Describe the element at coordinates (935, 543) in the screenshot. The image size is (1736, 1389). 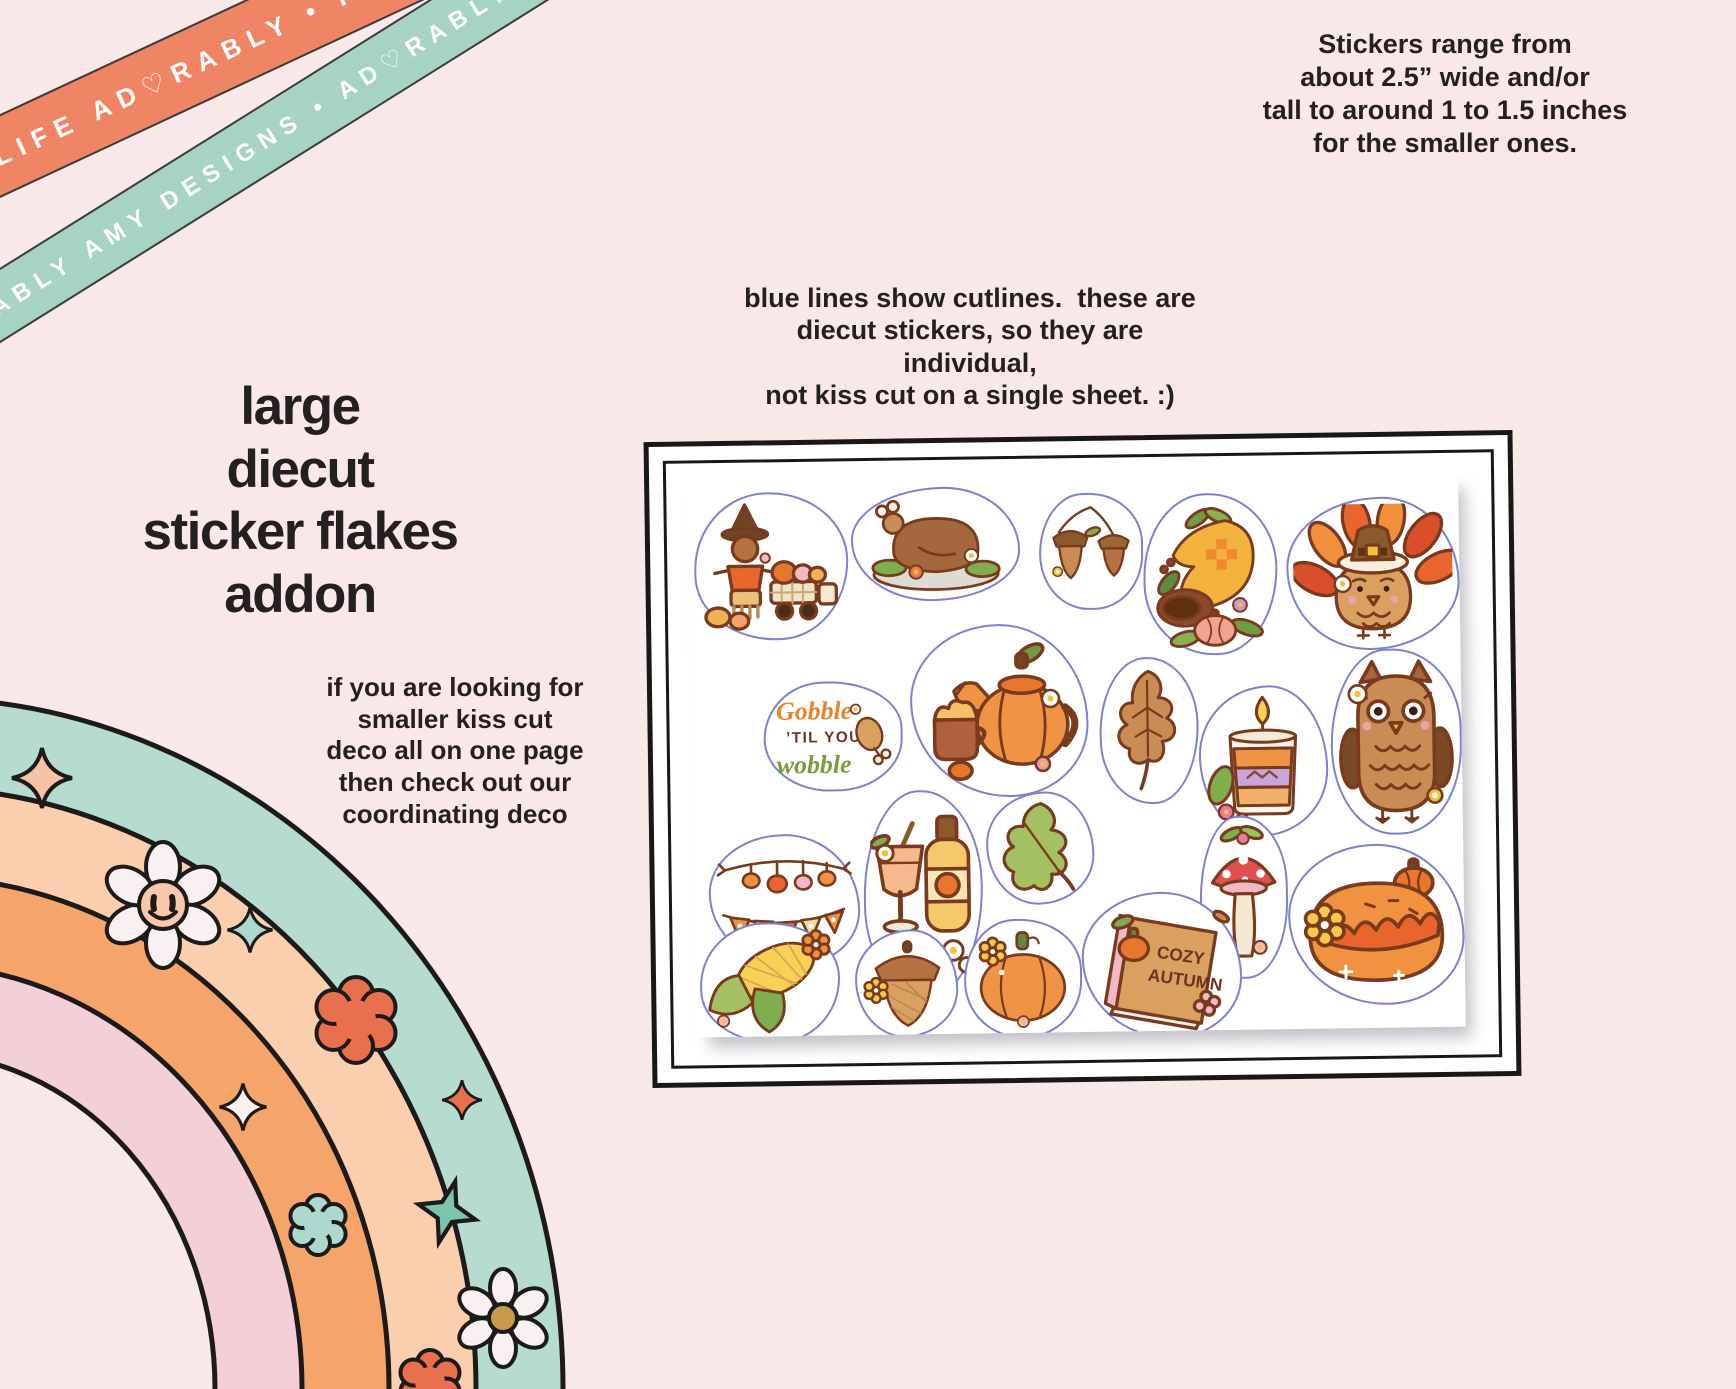
I see `sticker-roast-turkey-dinner` at that location.